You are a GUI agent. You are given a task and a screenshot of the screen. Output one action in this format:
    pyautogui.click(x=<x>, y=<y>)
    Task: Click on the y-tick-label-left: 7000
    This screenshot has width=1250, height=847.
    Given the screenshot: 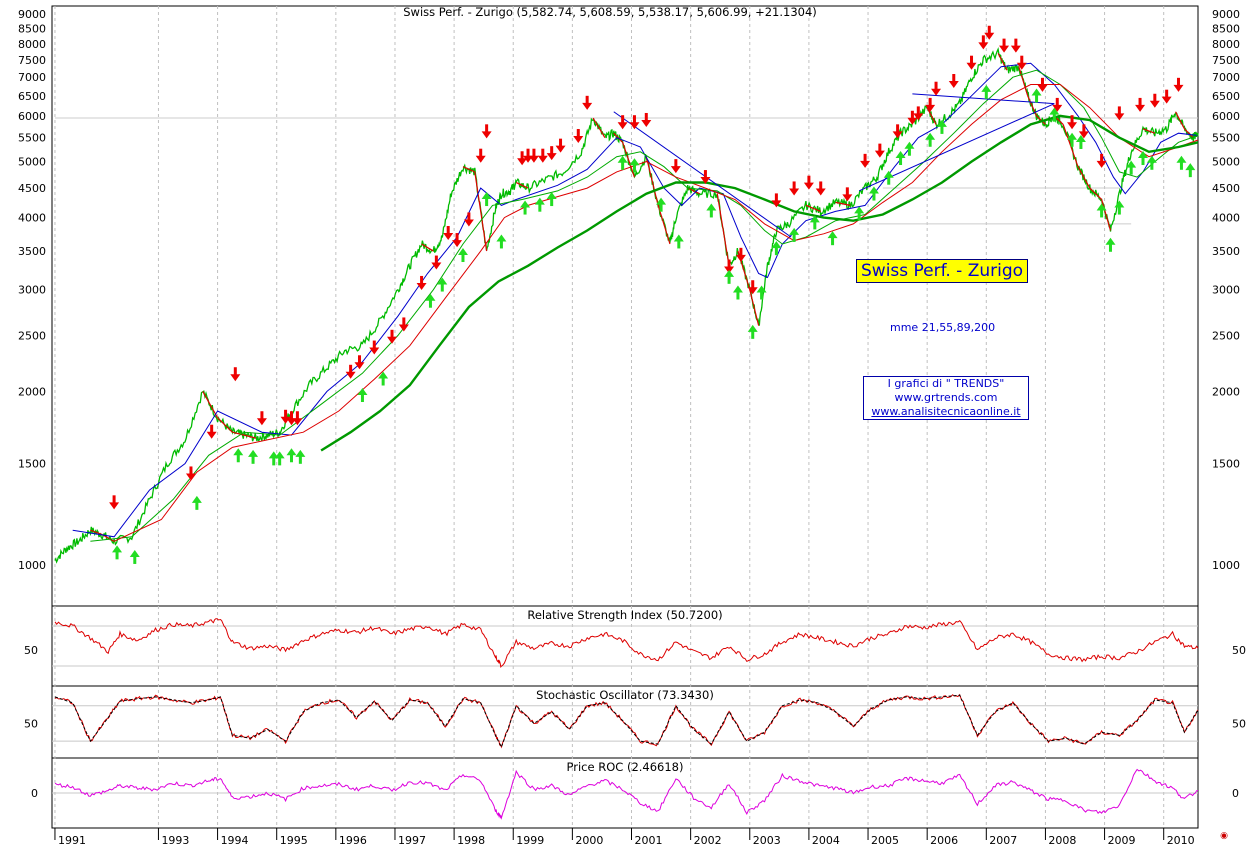 What is the action you would take?
    pyautogui.click(x=32, y=77)
    